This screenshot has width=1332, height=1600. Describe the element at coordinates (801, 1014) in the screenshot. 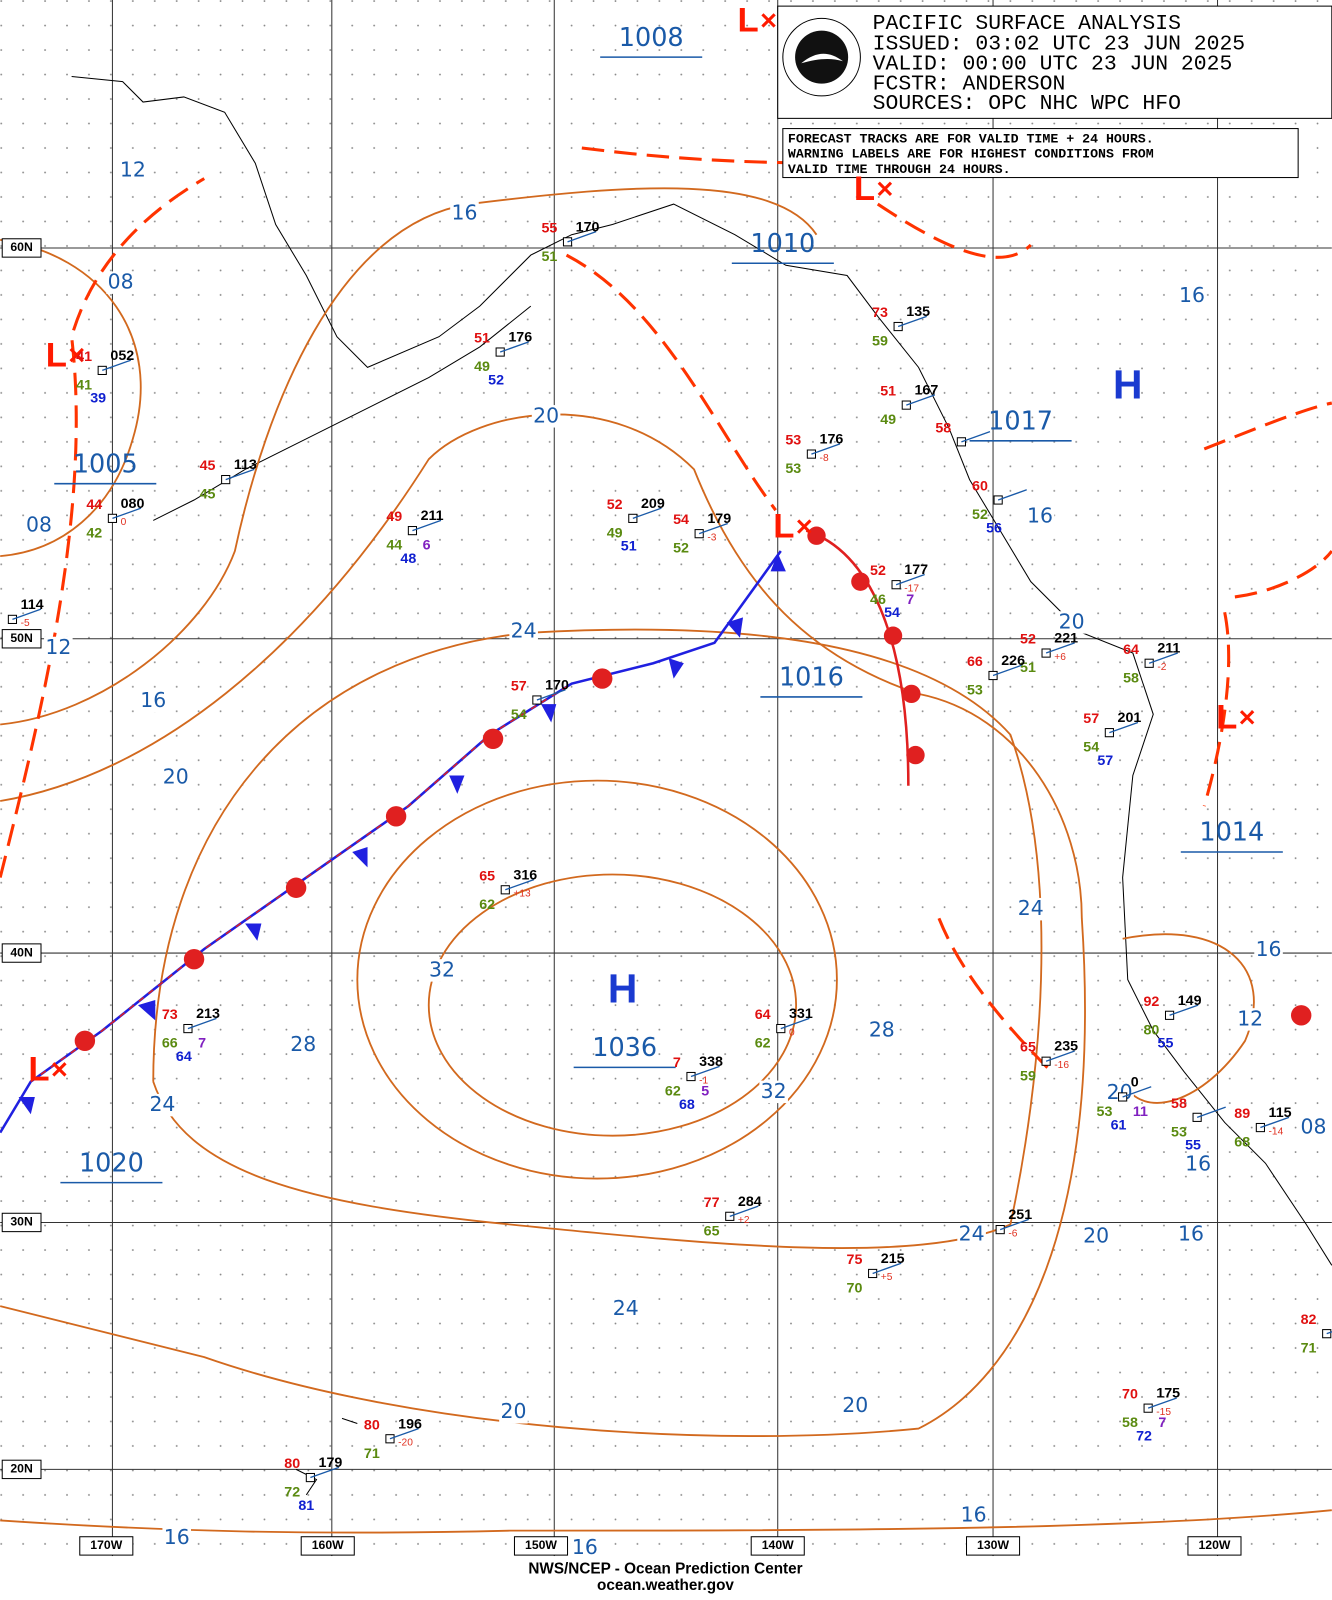

I see `station-p: 331` at that location.